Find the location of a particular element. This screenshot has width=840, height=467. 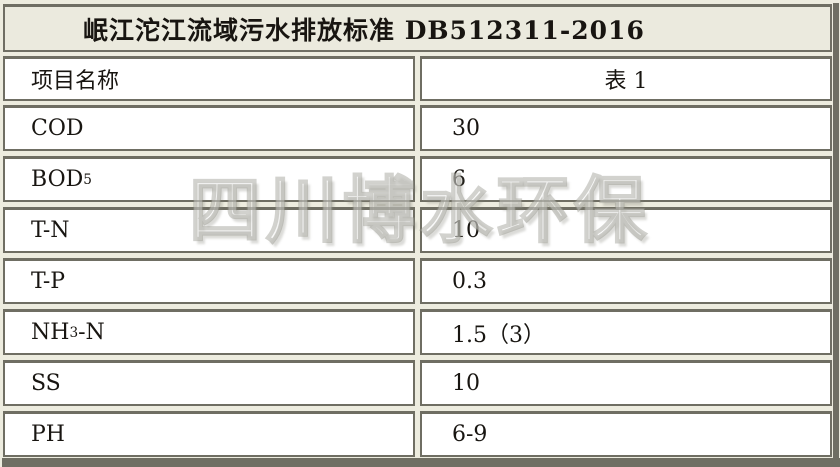

param-label: BOD is located at coordinates (57, 179).